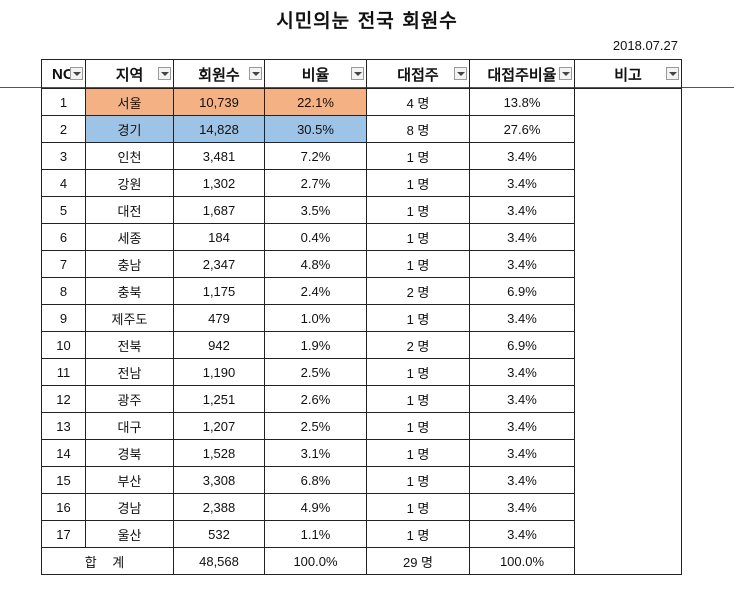  What do you see at coordinates (315, 534) in the screenshot?
I see `cell-ratio: 1.1%` at bounding box center [315, 534].